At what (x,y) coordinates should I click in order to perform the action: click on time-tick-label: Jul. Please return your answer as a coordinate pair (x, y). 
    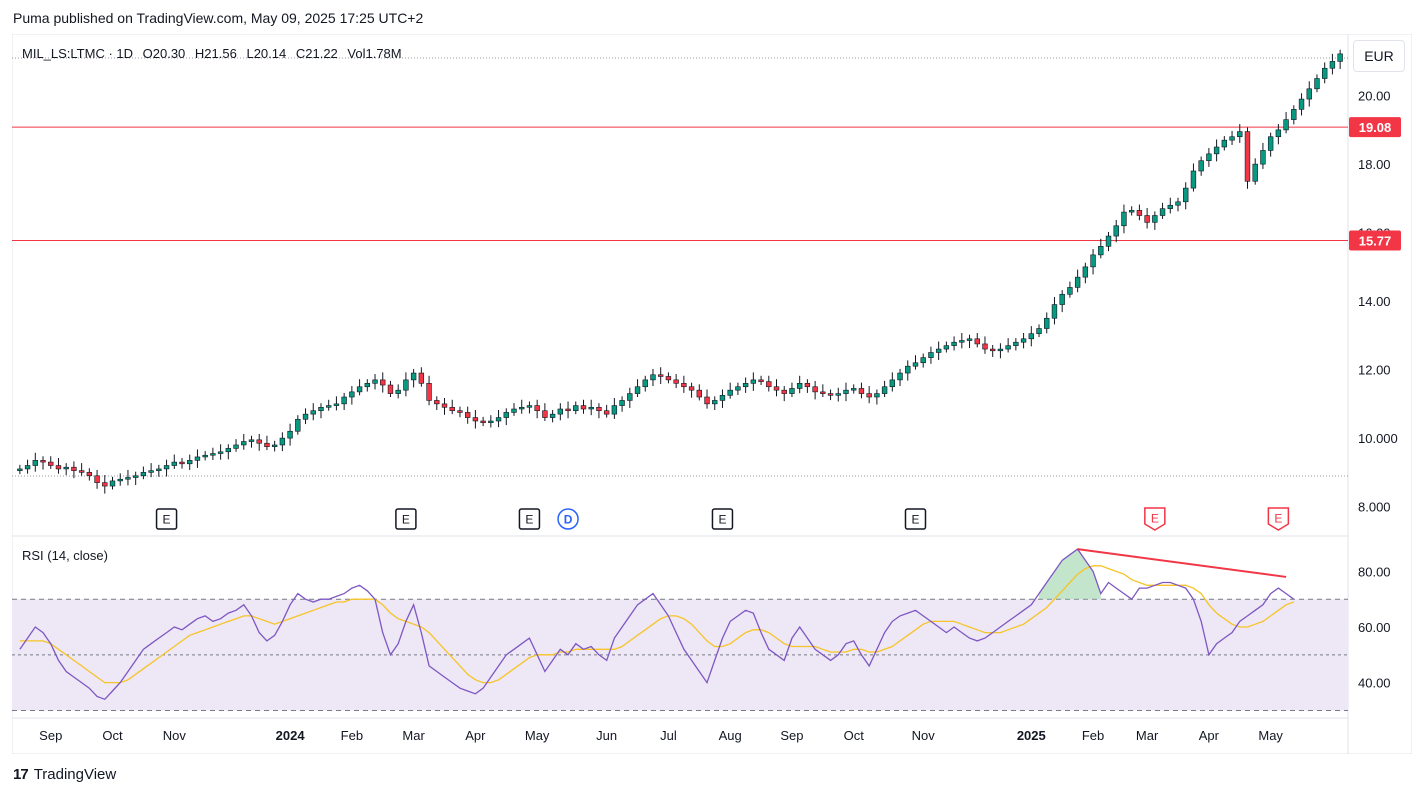
    Looking at the image, I should click on (668, 735).